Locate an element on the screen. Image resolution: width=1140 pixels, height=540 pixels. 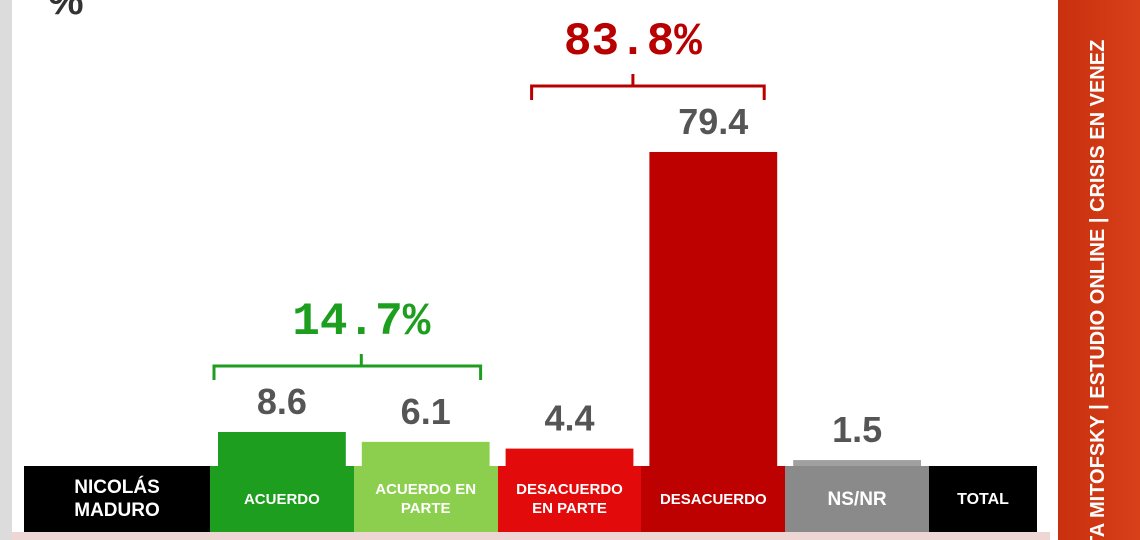
value-label: 1.5 is located at coordinates (857, 429).